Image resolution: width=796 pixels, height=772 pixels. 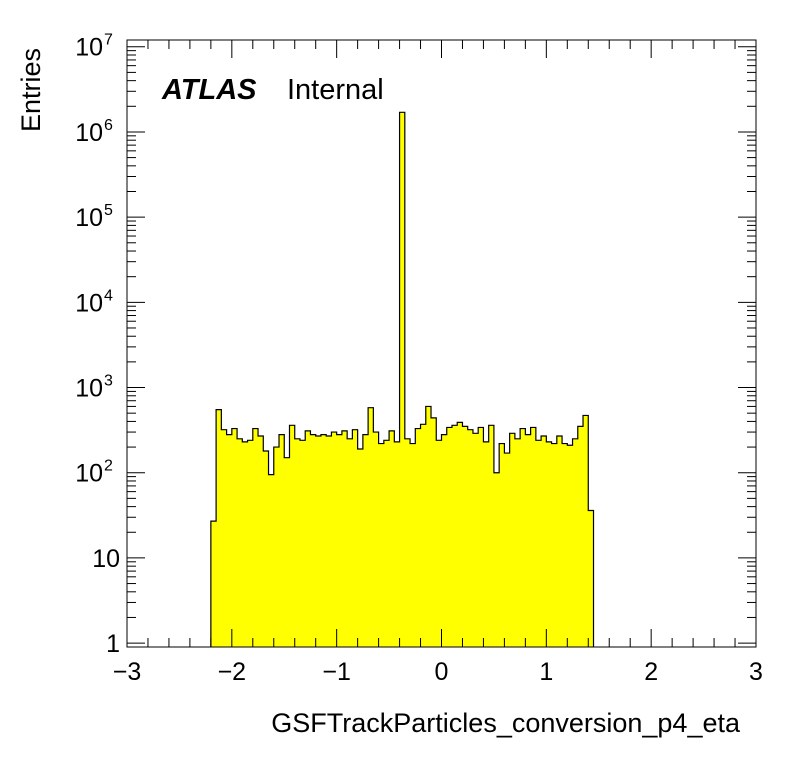 What do you see at coordinates (651, 672) in the screenshot?
I see `x-tick-label: 2` at bounding box center [651, 672].